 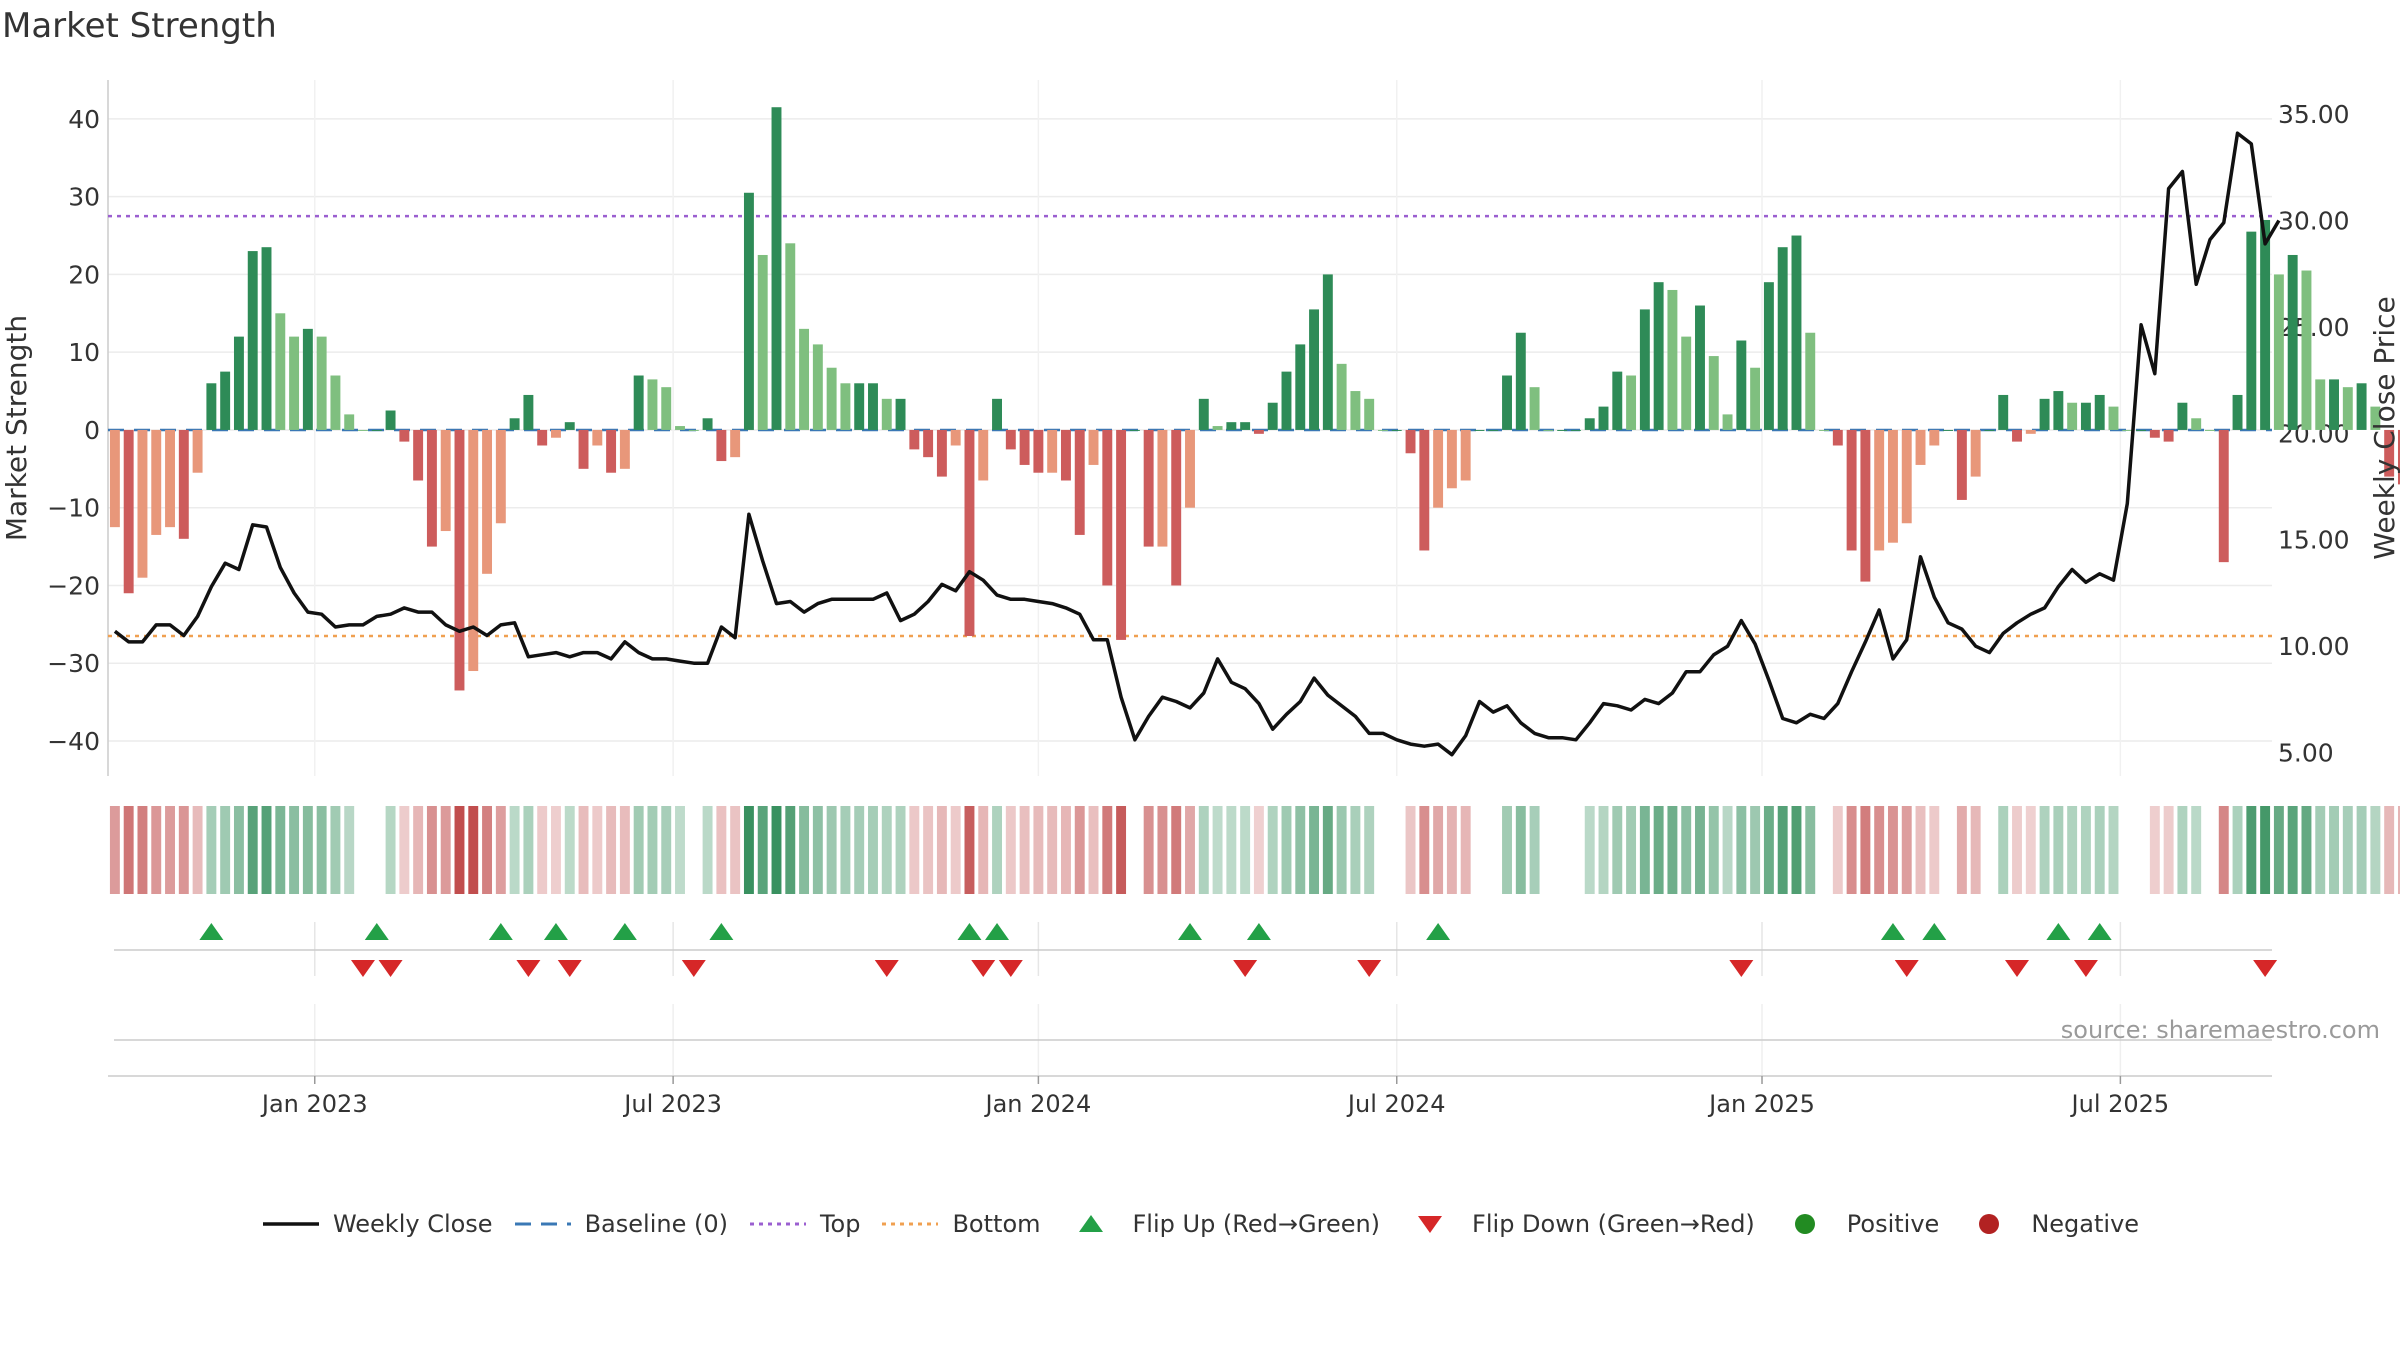 I want to click on legend-label: Flip Up (Red→Green), so click(x=1256, y=1224).